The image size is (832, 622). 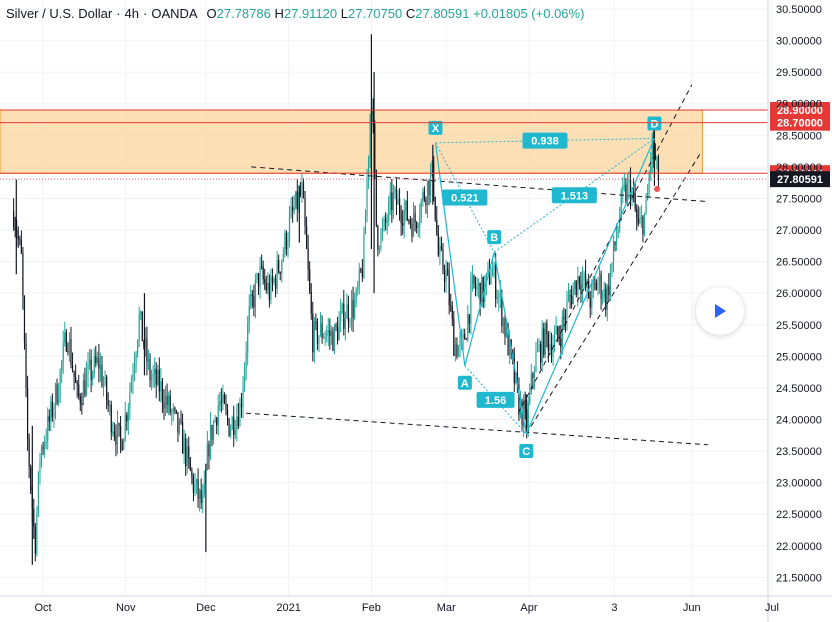 What do you see at coordinates (132, 13) in the screenshot?
I see `interval: 4h` at bounding box center [132, 13].